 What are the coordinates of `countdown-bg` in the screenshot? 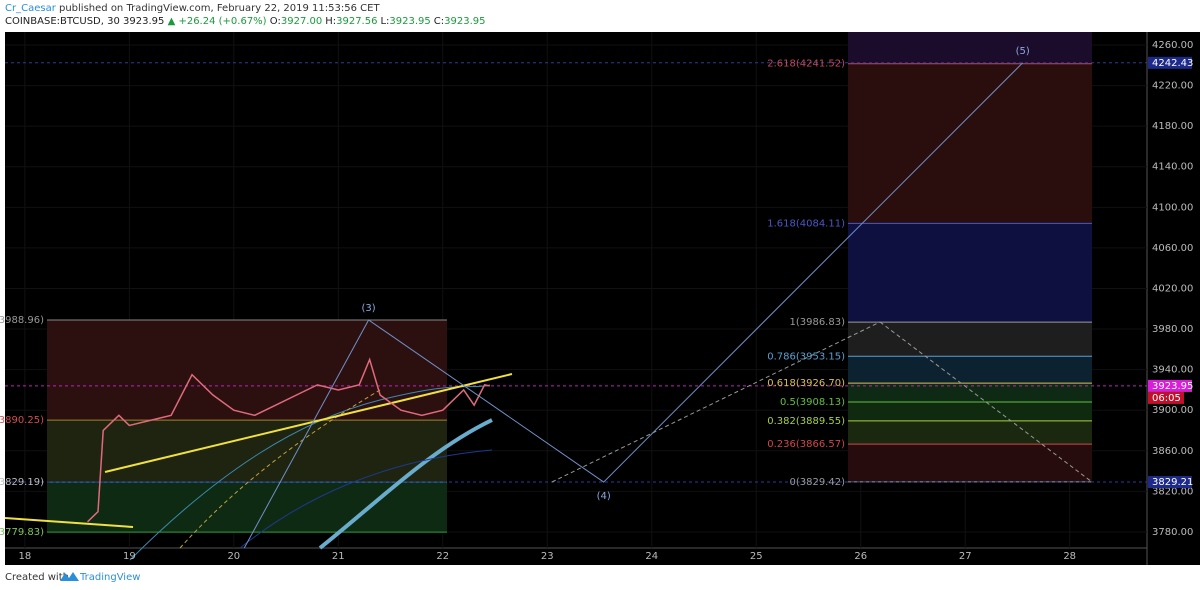 It's located at (1166, 397).